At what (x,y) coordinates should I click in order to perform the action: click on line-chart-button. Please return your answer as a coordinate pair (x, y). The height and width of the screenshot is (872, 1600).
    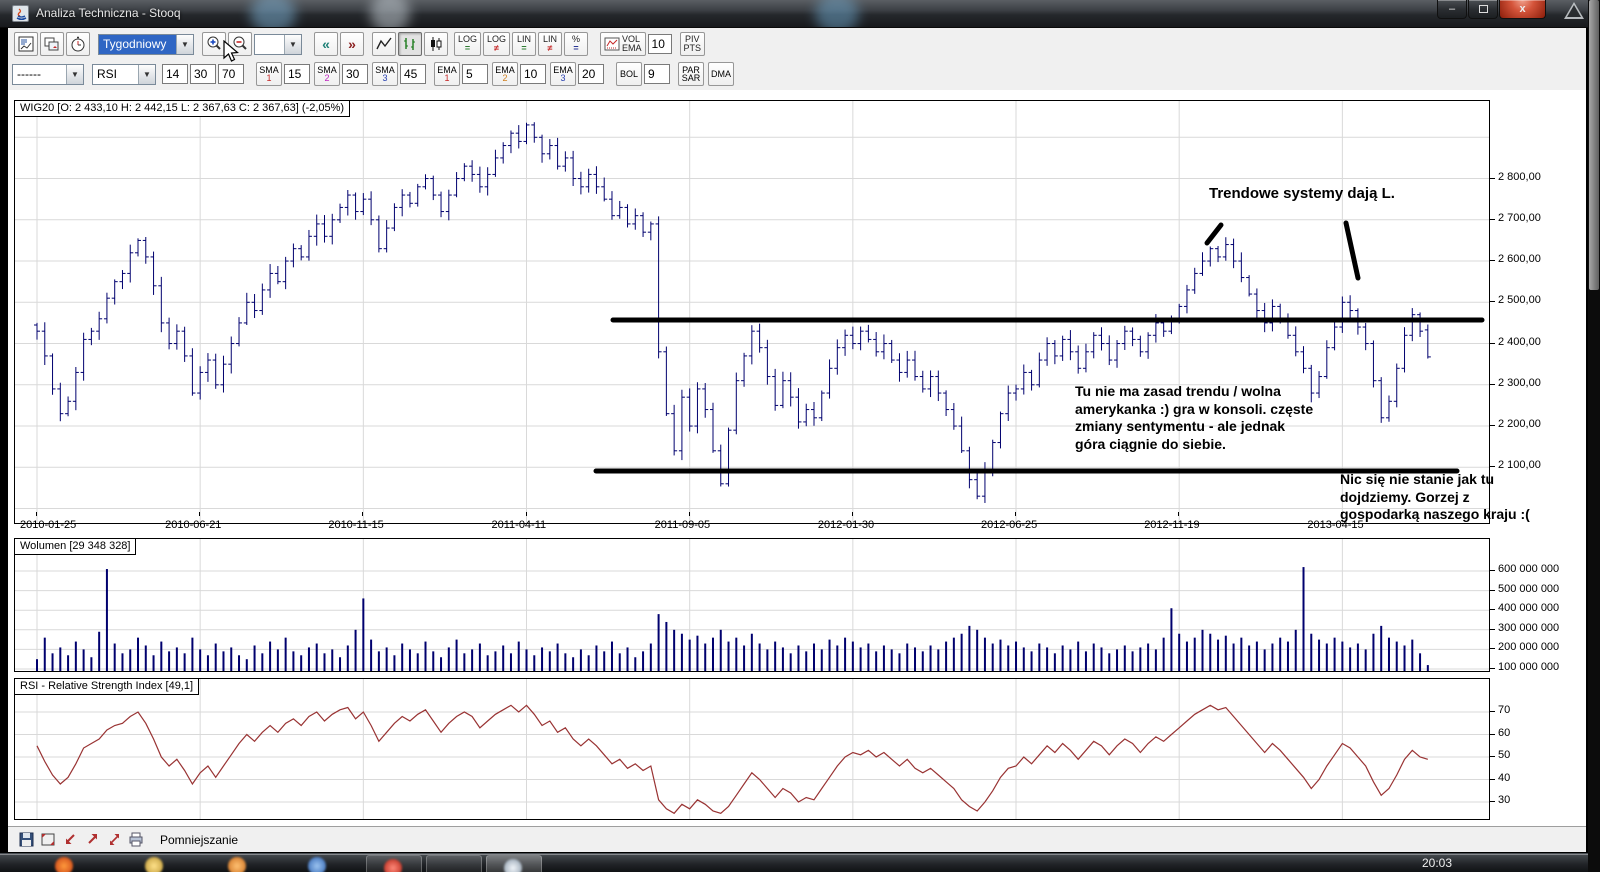
    Looking at the image, I should click on (384, 44).